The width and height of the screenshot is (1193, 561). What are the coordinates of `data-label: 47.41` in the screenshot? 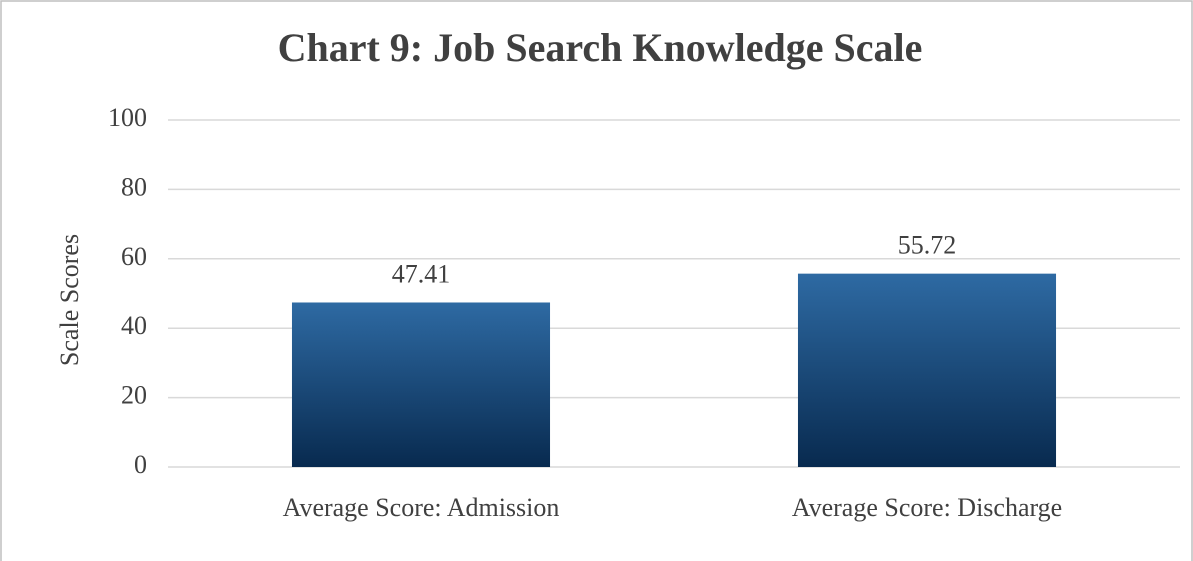 It's located at (421, 273).